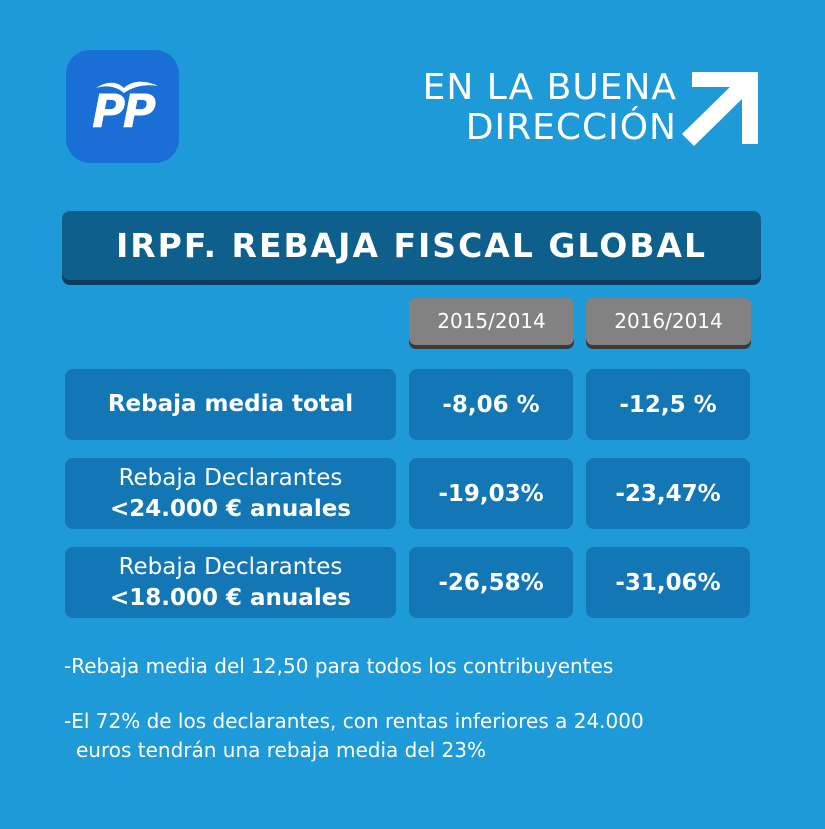 The height and width of the screenshot is (829, 825). What do you see at coordinates (491, 493) in the screenshot?
I see `value-cell: -19,03%` at bounding box center [491, 493].